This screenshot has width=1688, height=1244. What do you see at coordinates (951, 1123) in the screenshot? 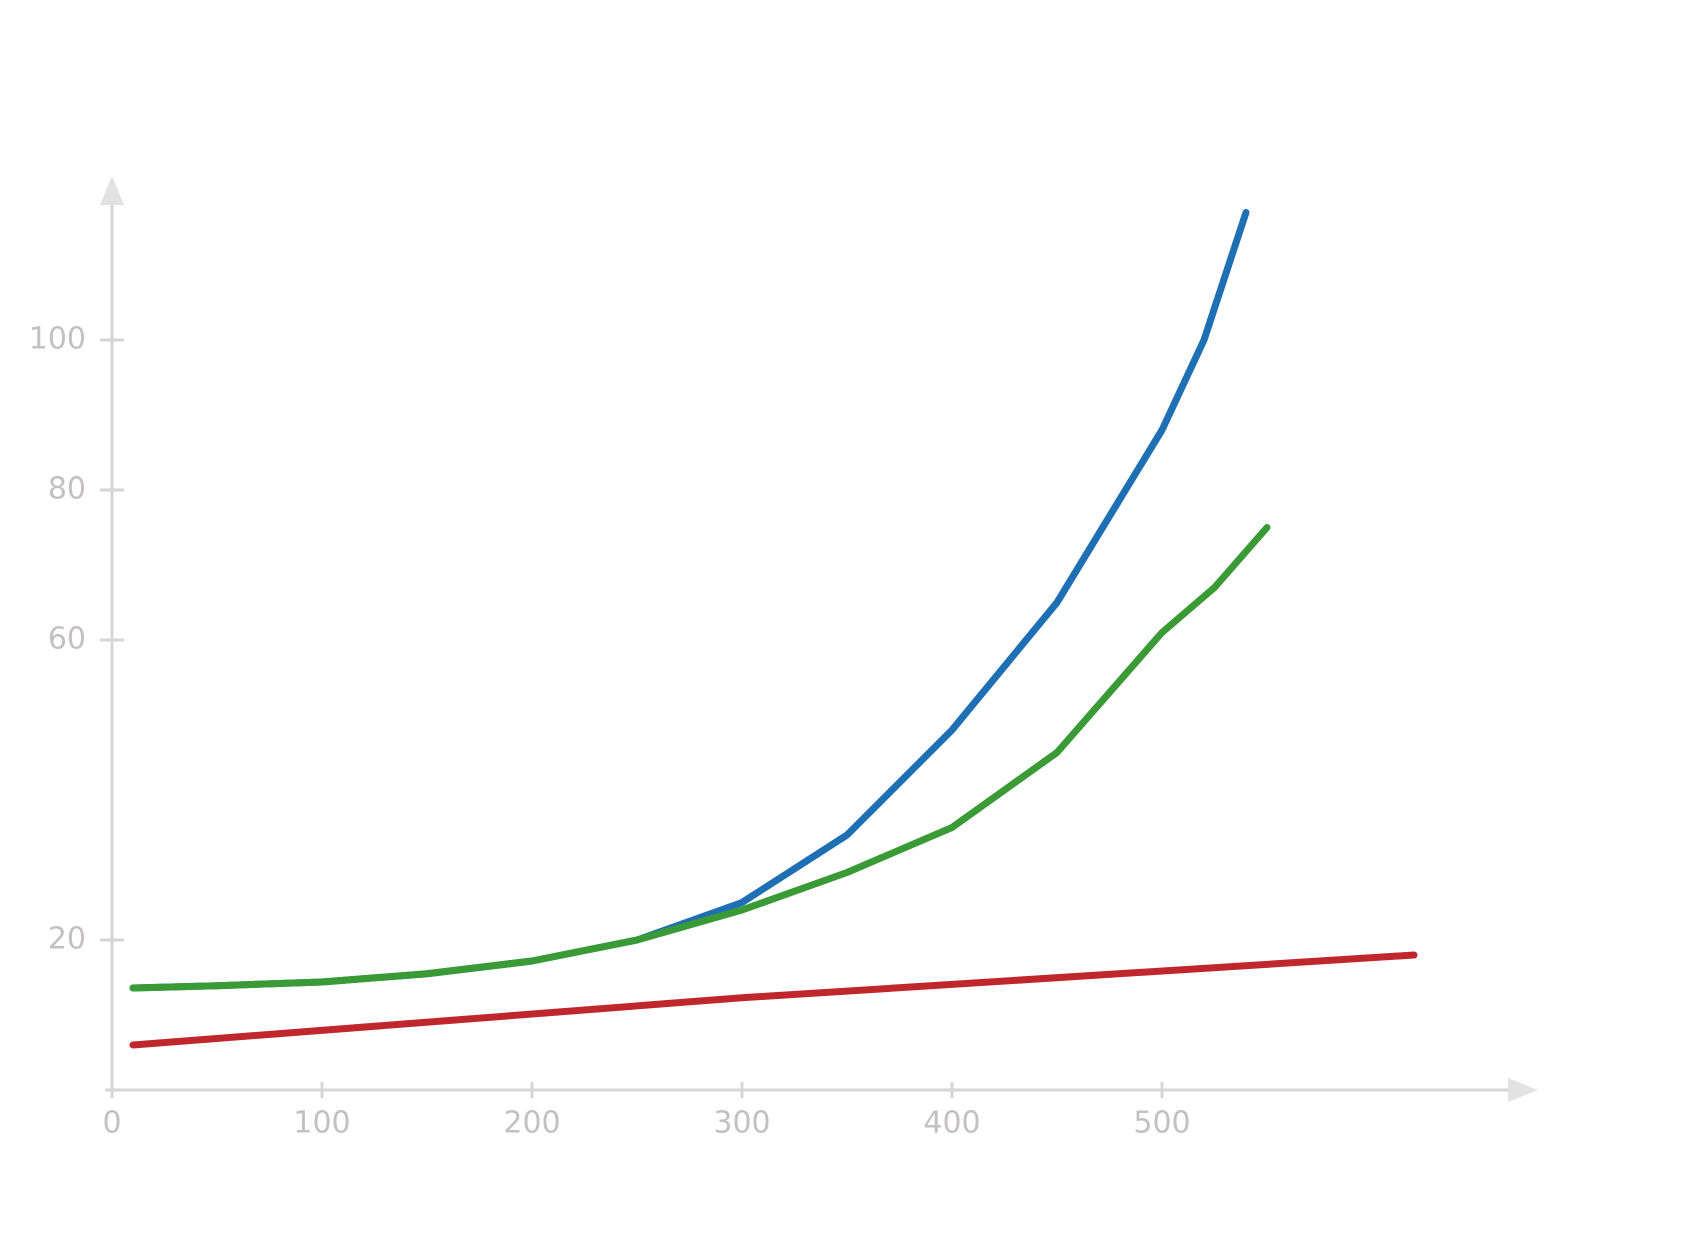
I see `x-tick-label: 400` at bounding box center [951, 1123].